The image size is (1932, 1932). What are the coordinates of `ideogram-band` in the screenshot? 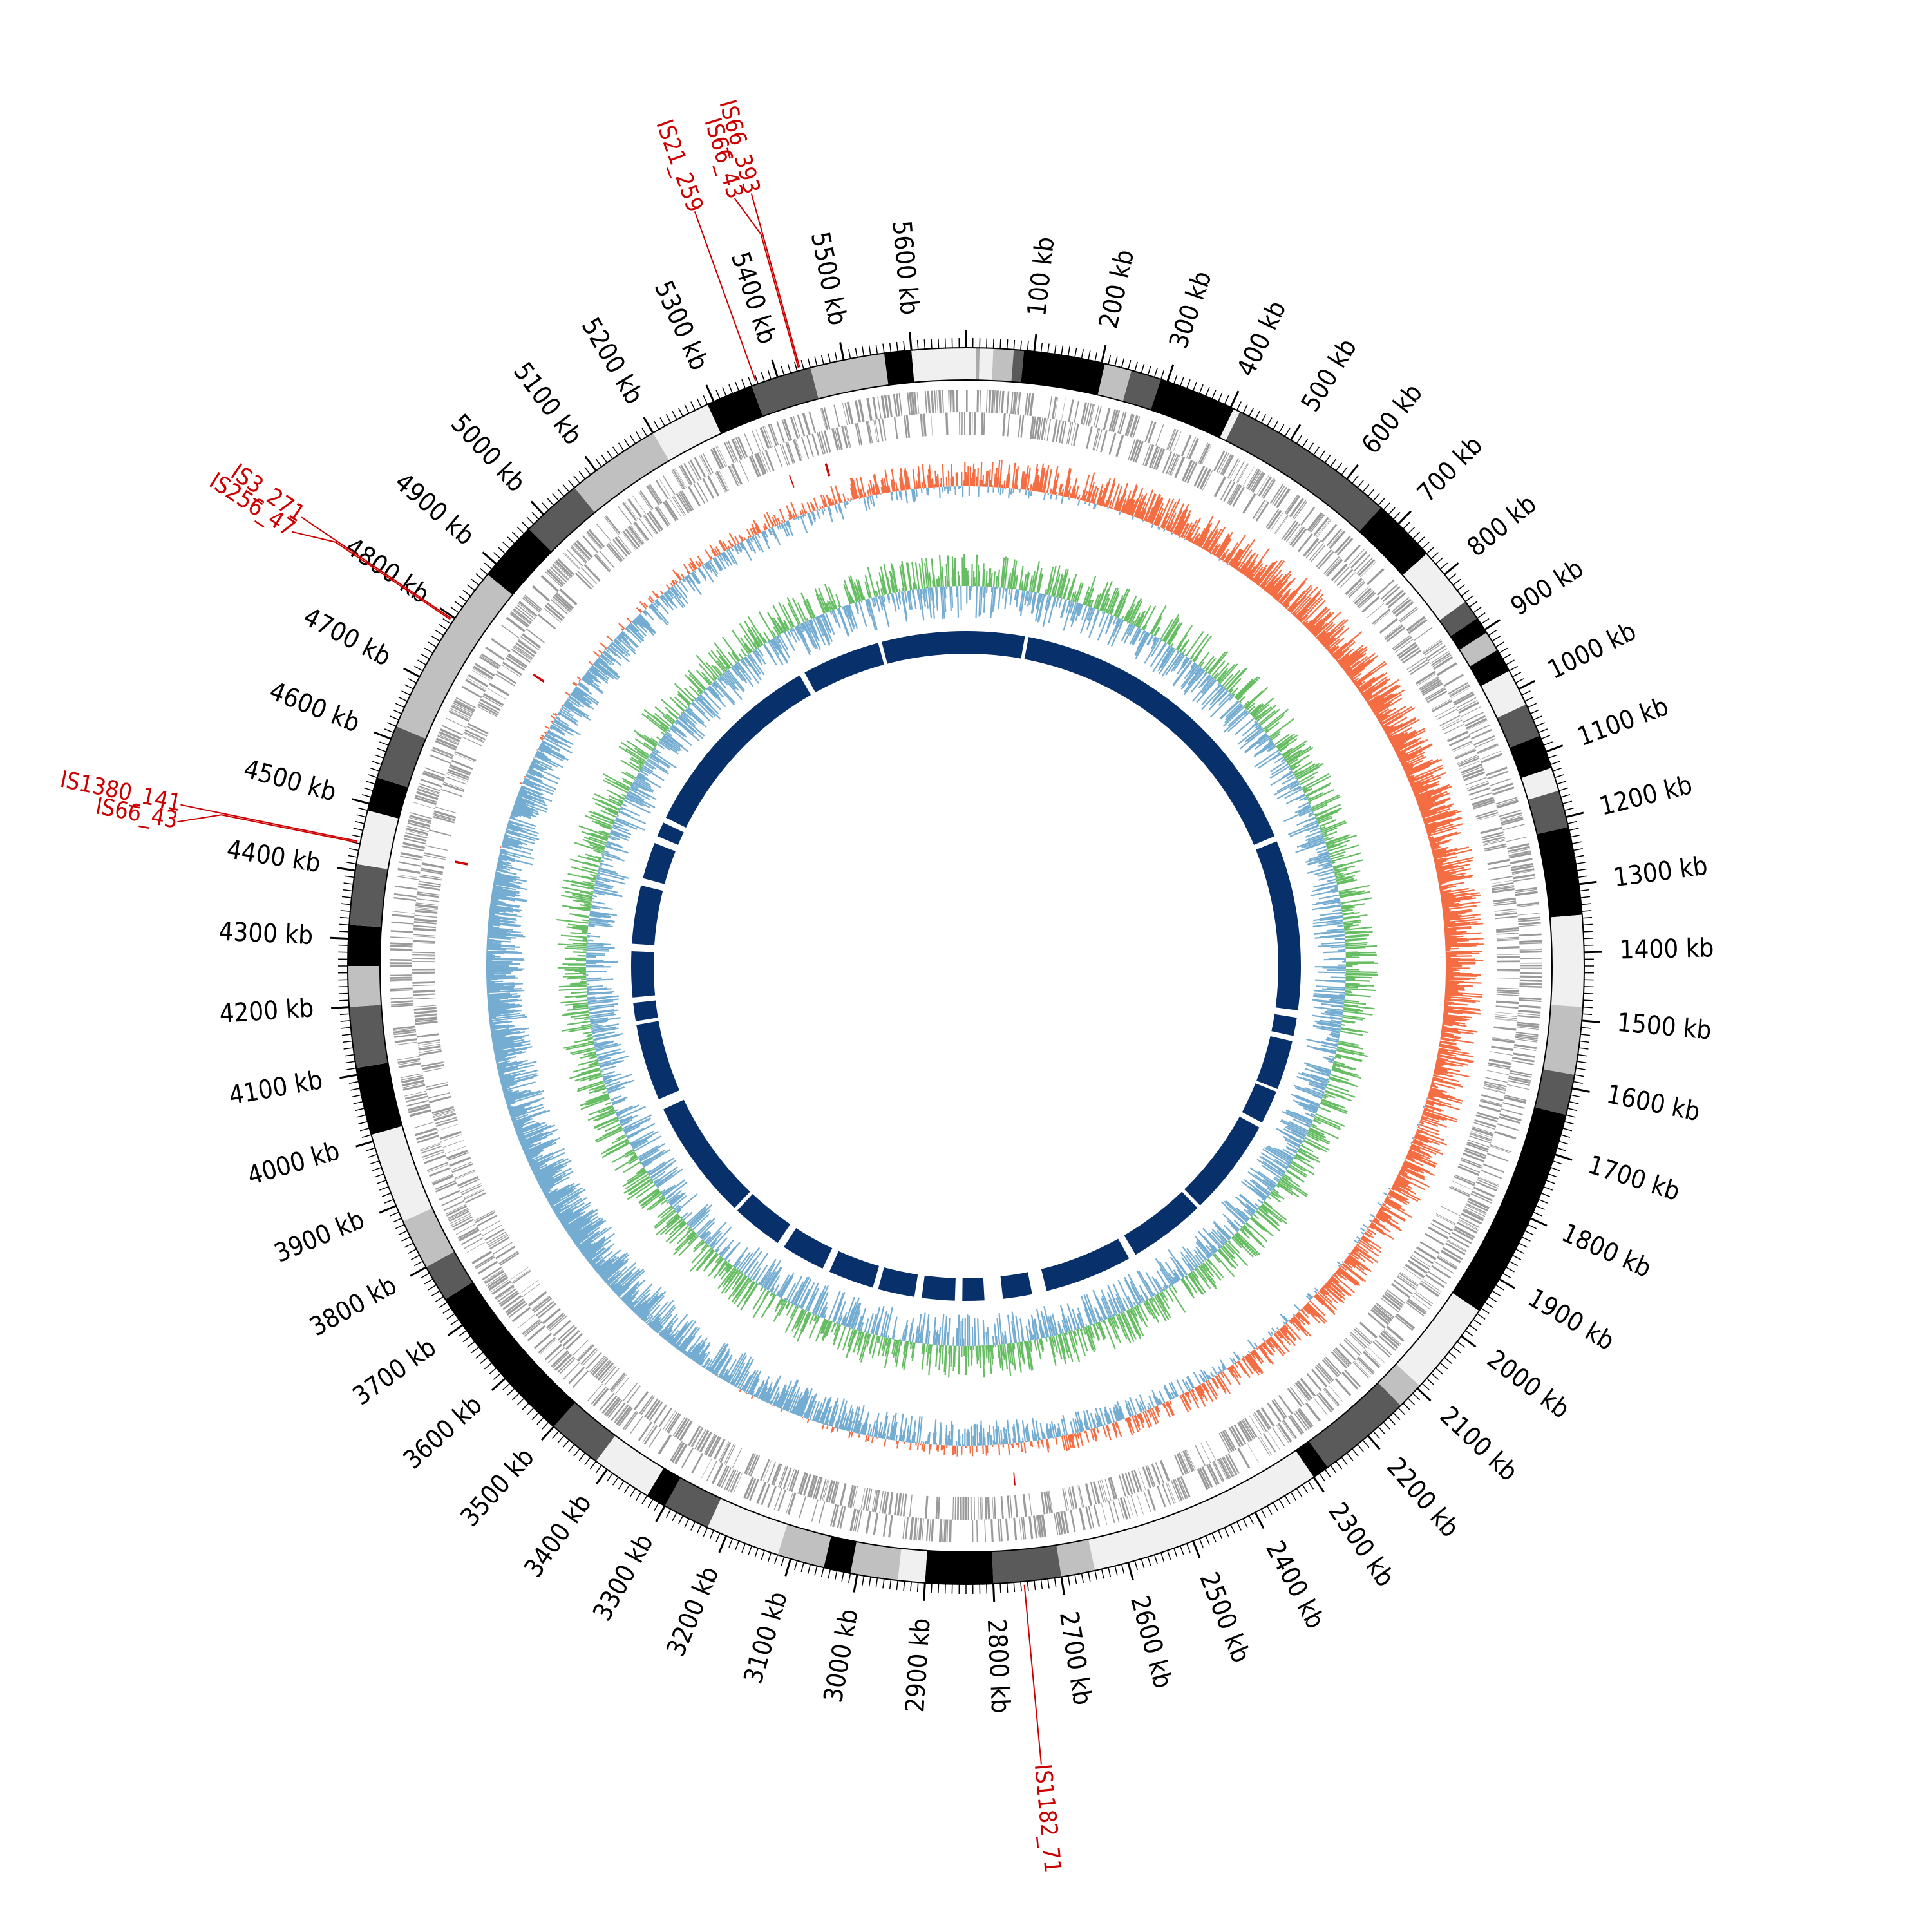 It's located at (429, 1237).